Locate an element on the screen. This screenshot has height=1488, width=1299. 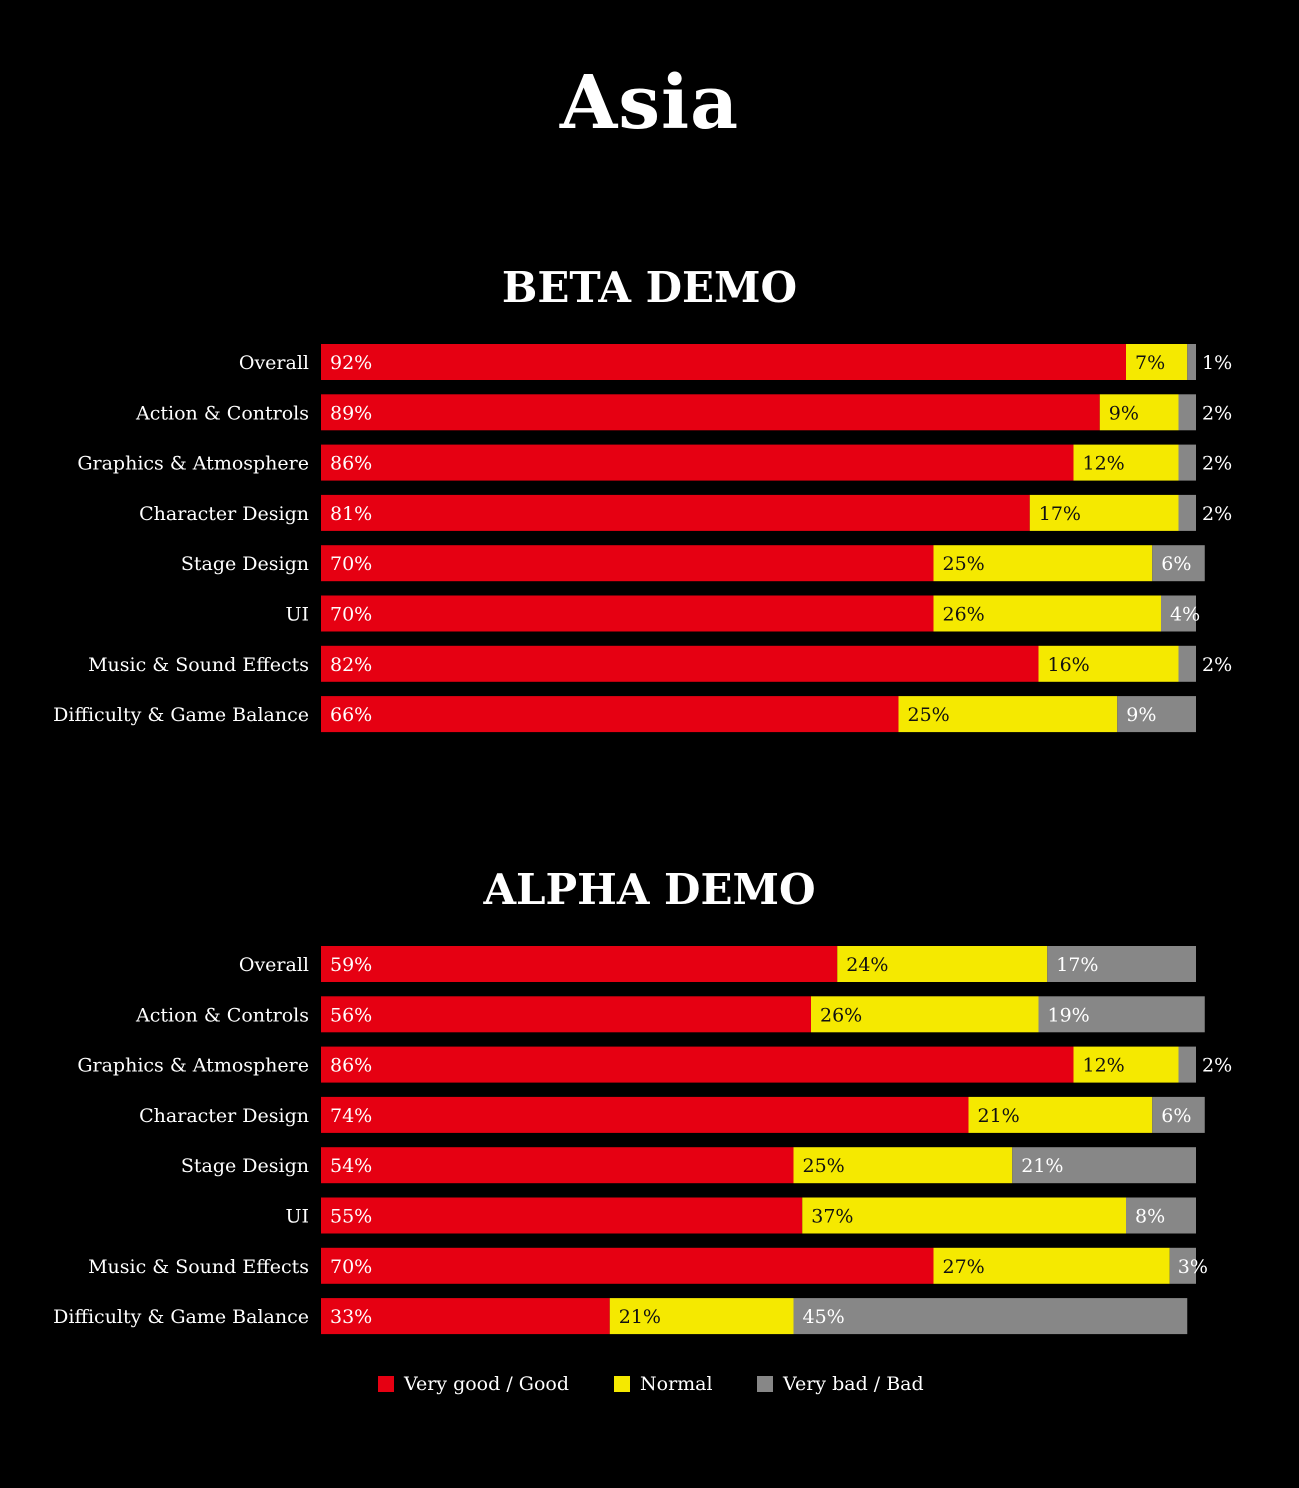
beta-category-label: Difficulty & Game Balance is located at coordinates (181, 715).